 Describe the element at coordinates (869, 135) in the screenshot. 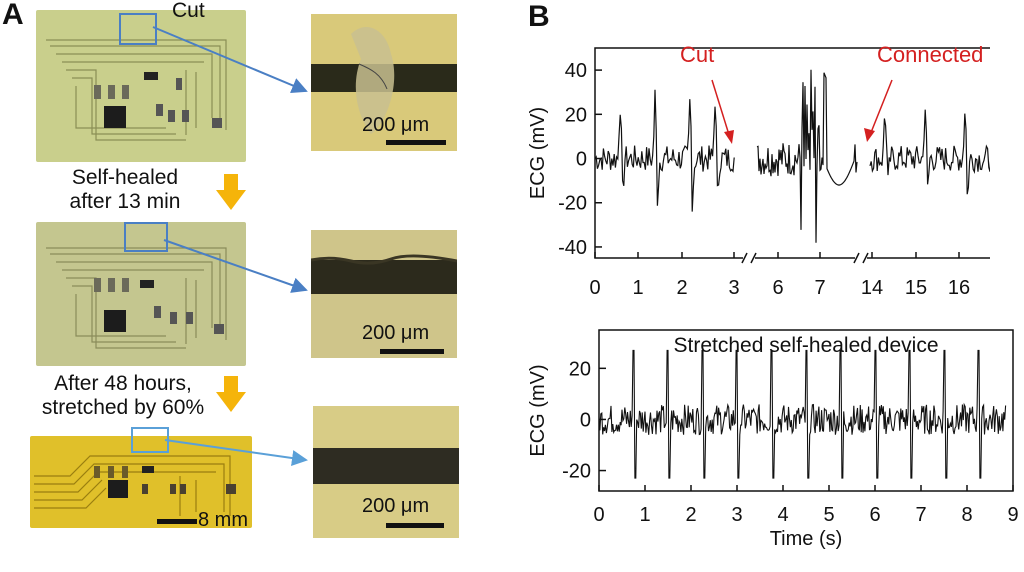

I see `connected-arrowhead` at that location.